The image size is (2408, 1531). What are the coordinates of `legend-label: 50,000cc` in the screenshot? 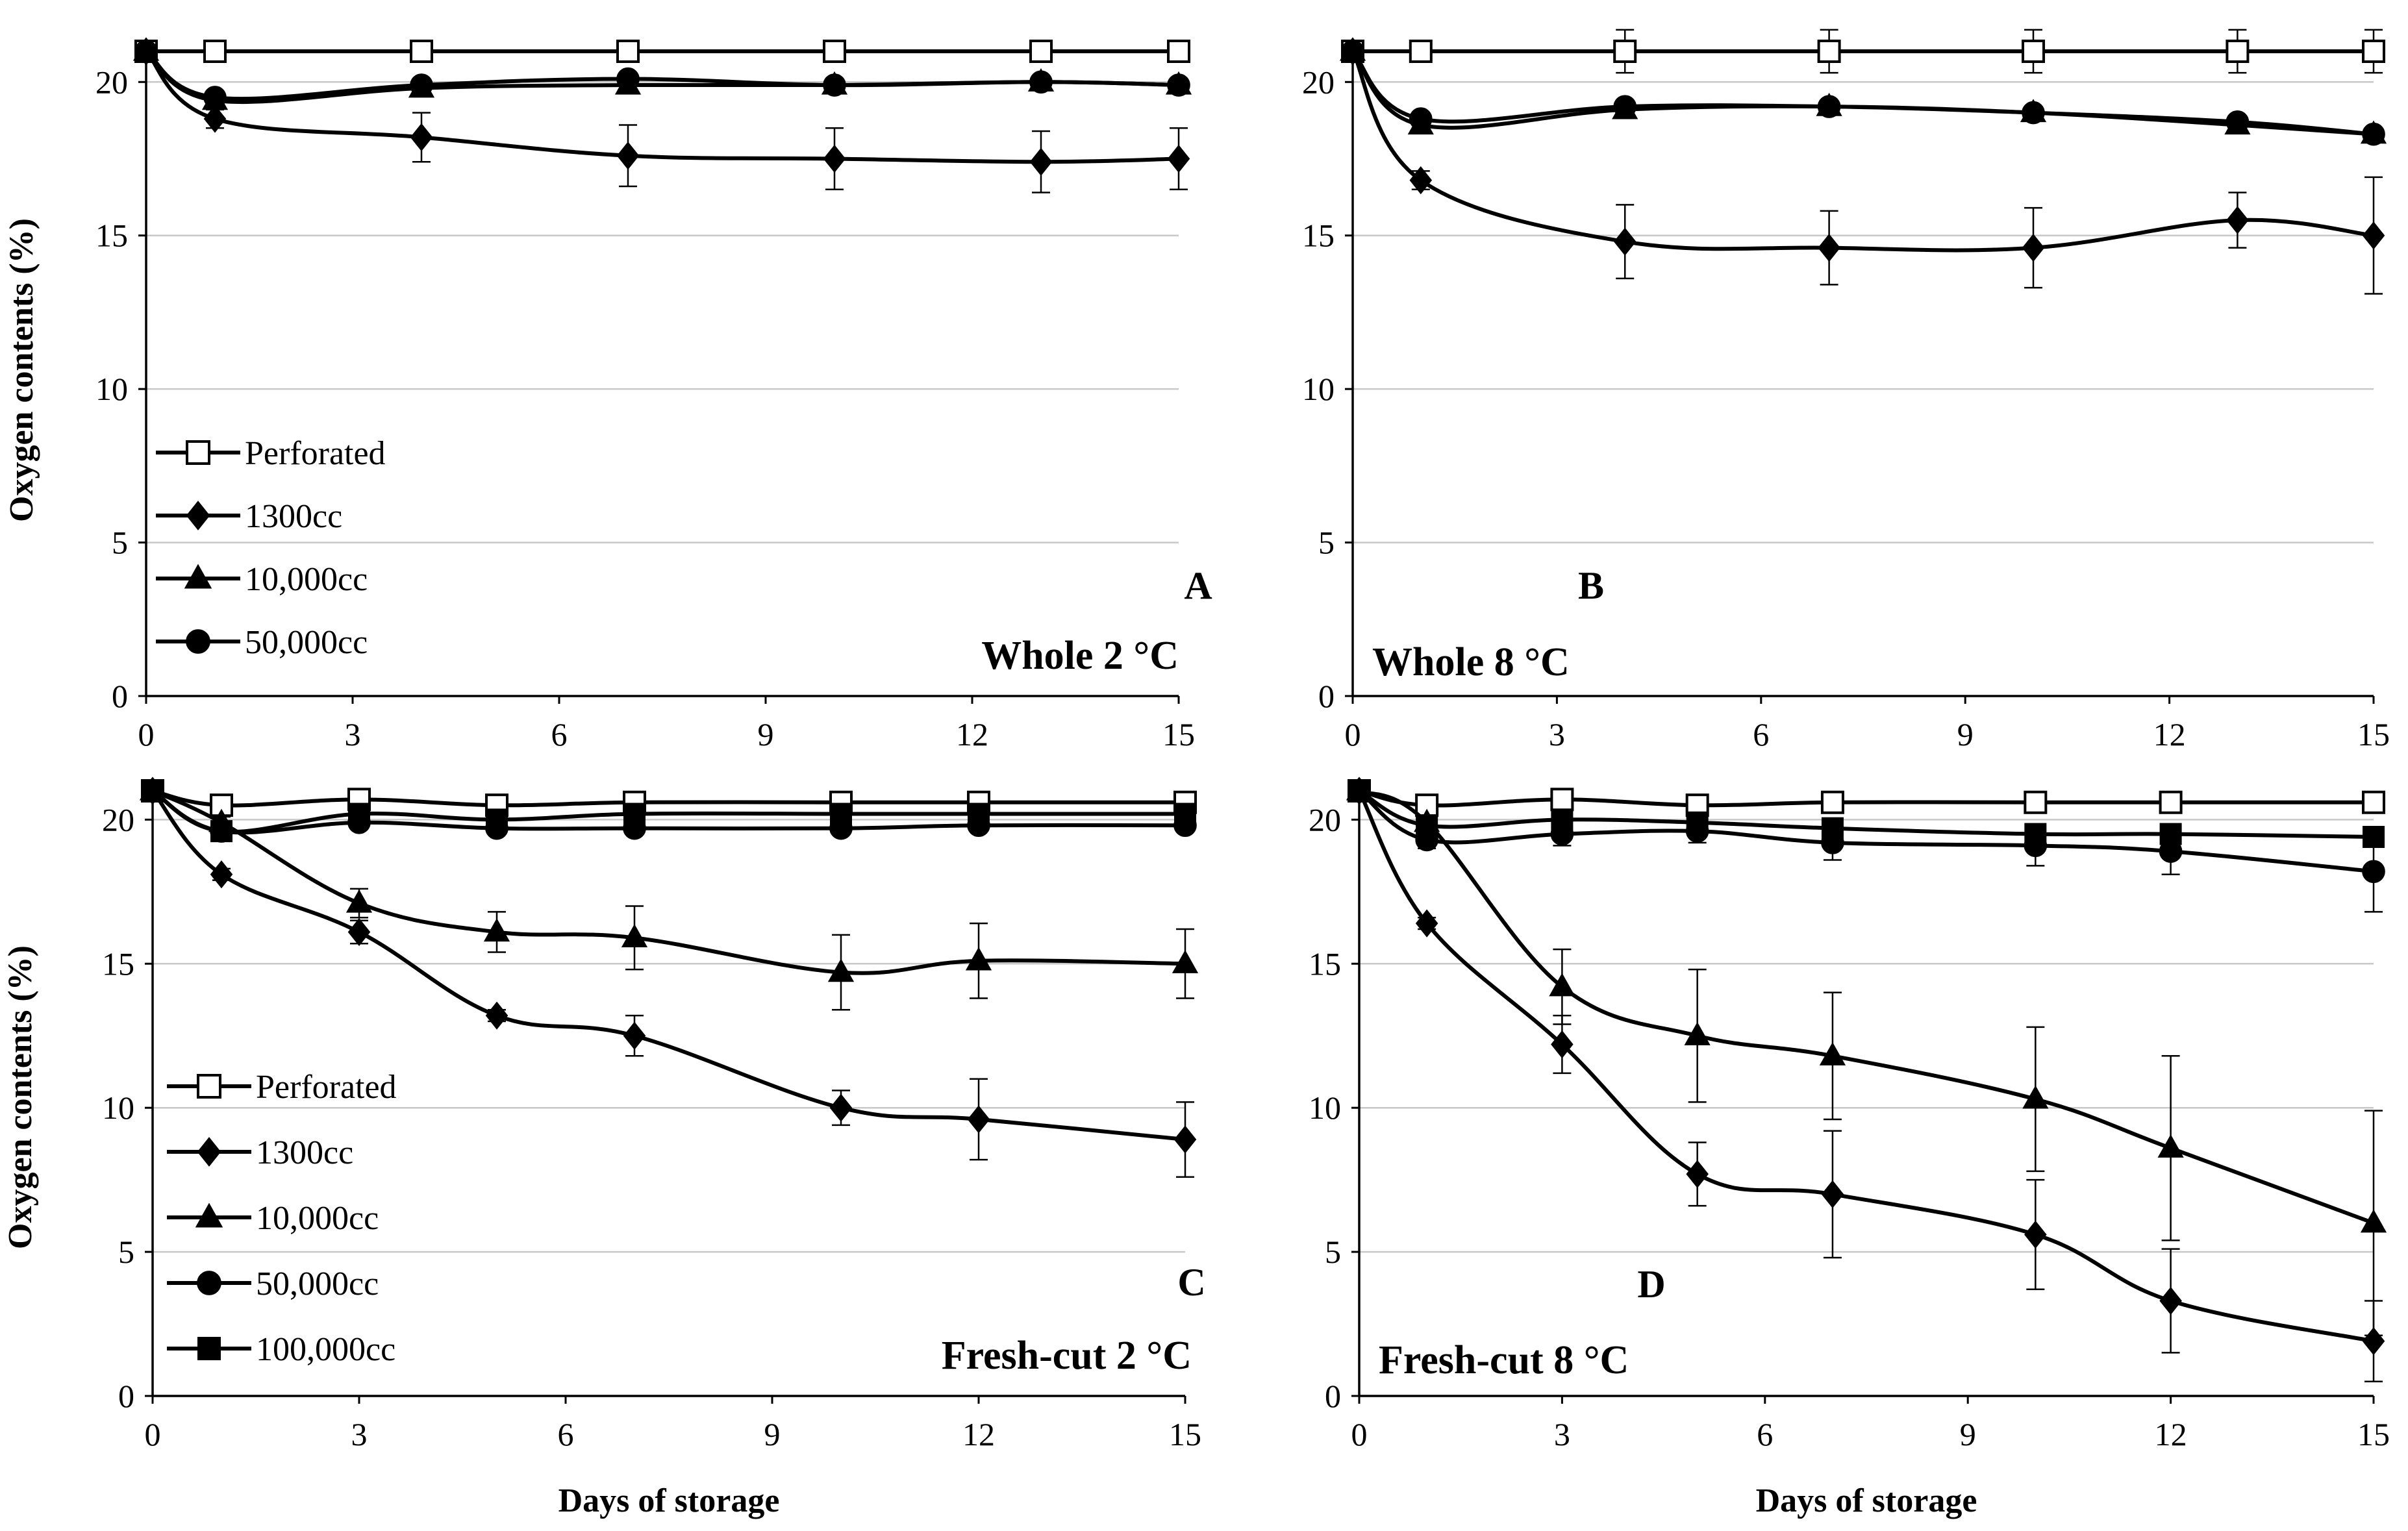 It's located at (306, 642).